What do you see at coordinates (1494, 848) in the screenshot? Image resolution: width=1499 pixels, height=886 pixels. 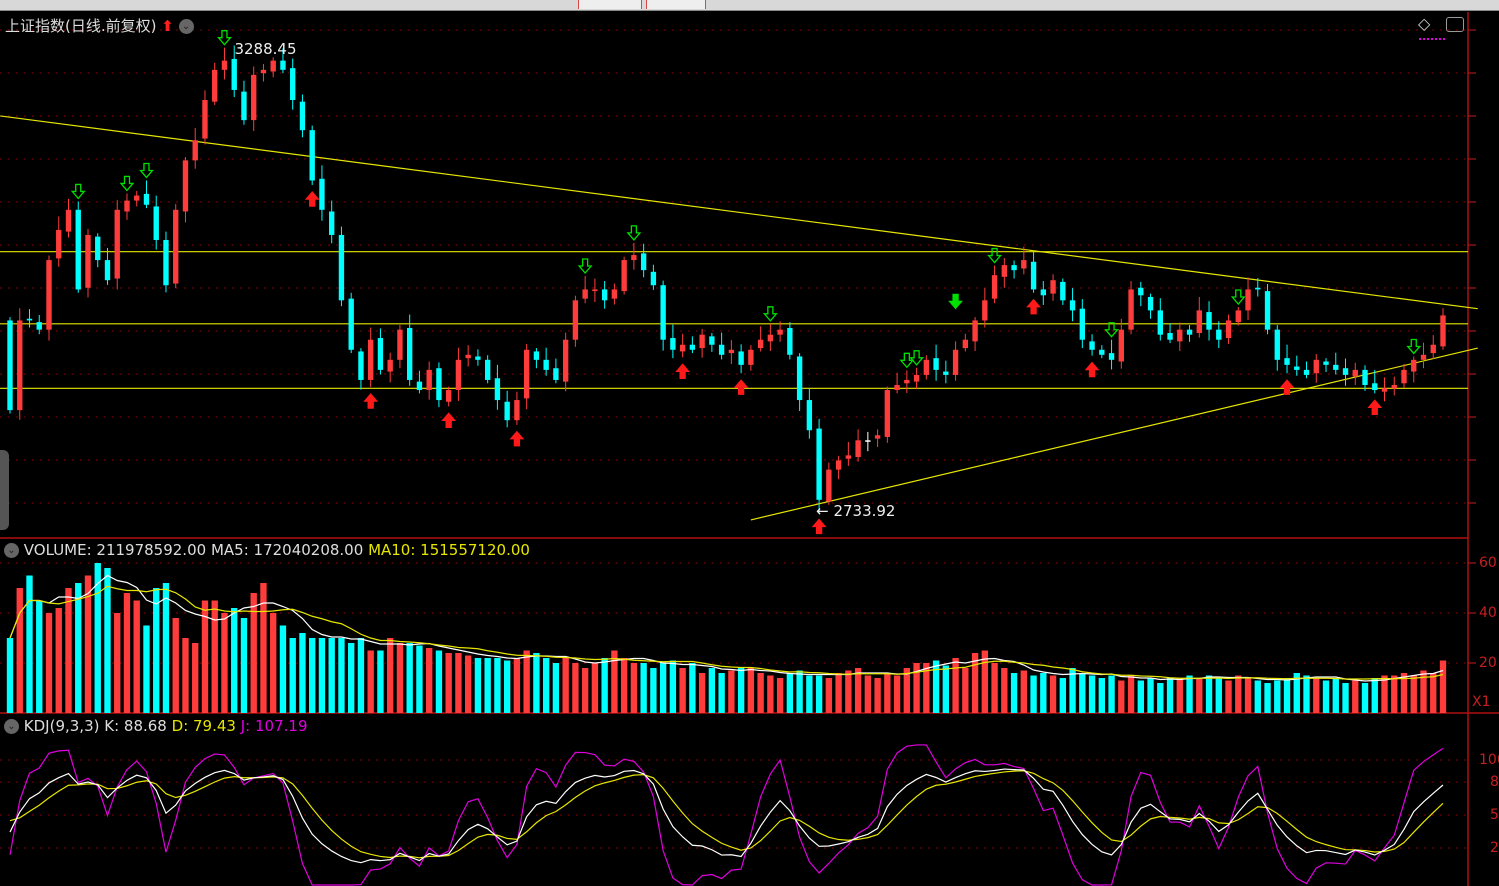 I see `kdj-axis-label: 20` at bounding box center [1494, 848].